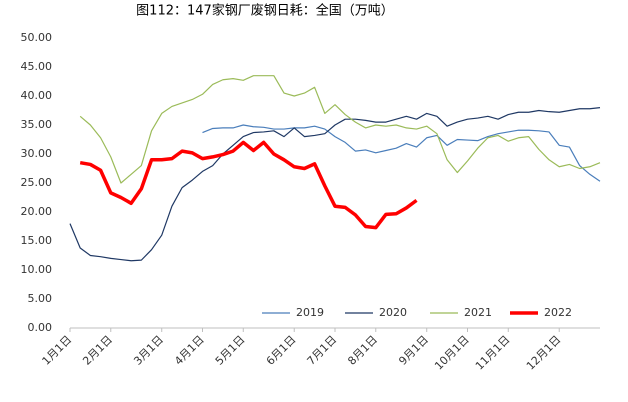 Image resolution: width=628 pixels, height=402 pixels. Describe the element at coordinates (558, 312) in the screenshot. I see `legend-label: 2022` at that location.